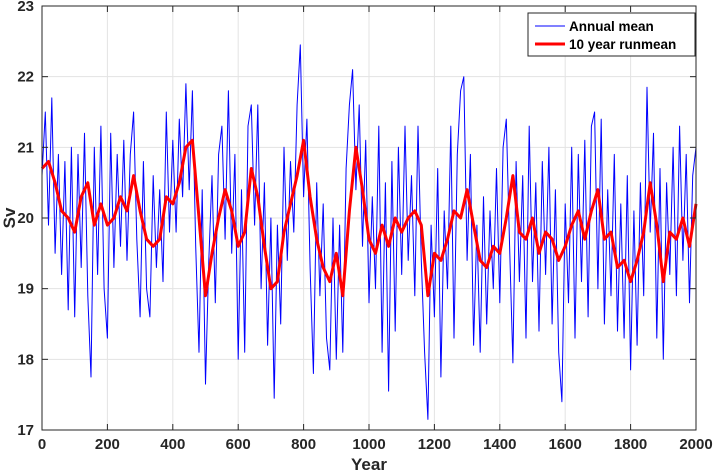  I want to click on y-tick-label: 20, so click(25, 218).